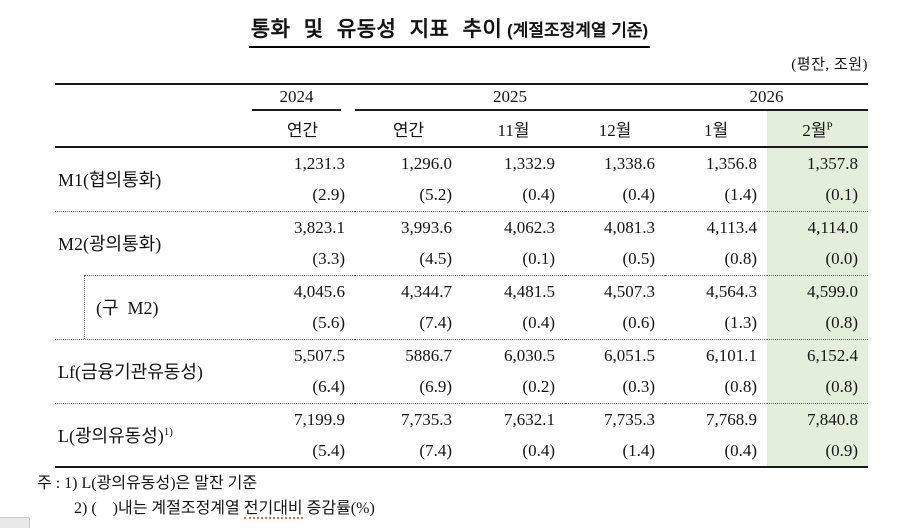  I want to click on data-cell: 1,296.0 (5.2), so click(408, 179).